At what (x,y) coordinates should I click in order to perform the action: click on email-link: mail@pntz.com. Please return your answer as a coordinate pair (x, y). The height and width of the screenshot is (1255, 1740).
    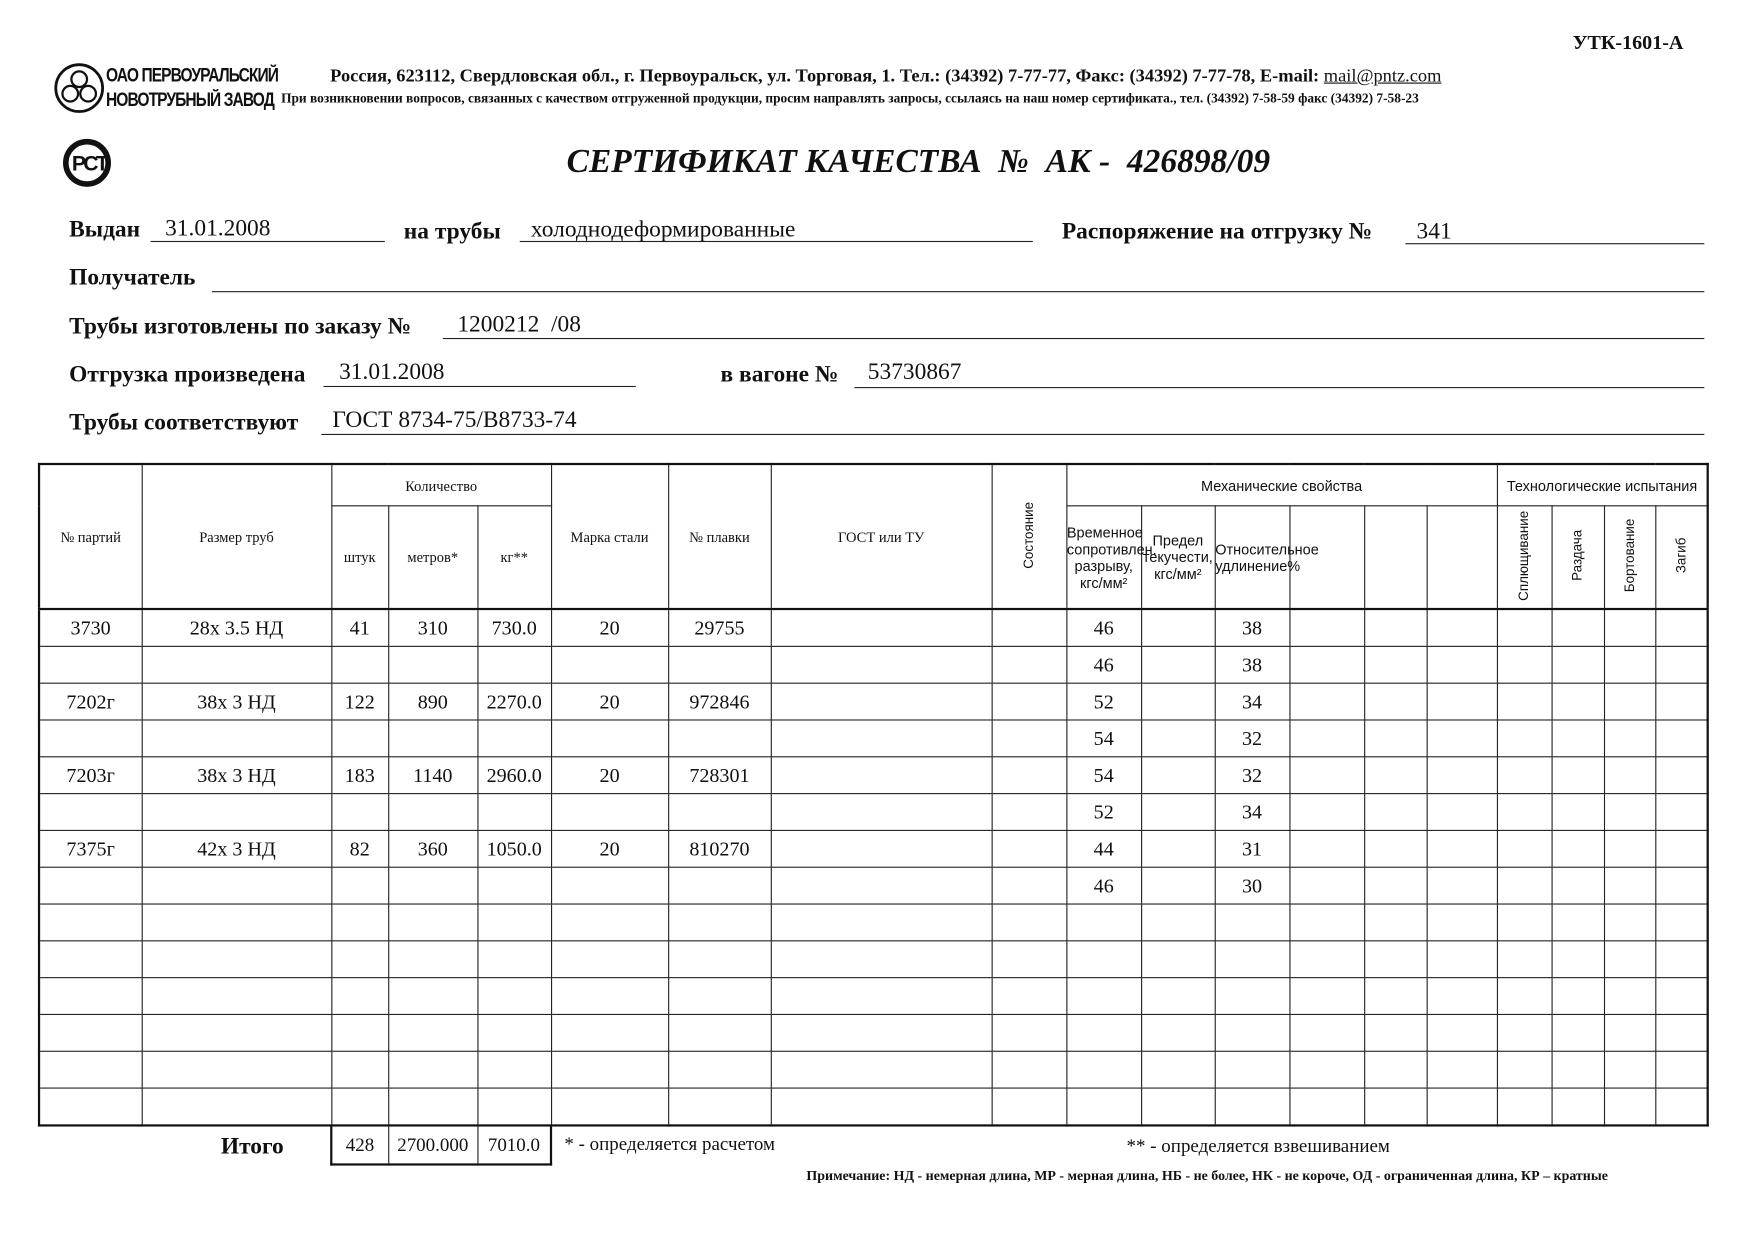
    Looking at the image, I should click on (1382, 75).